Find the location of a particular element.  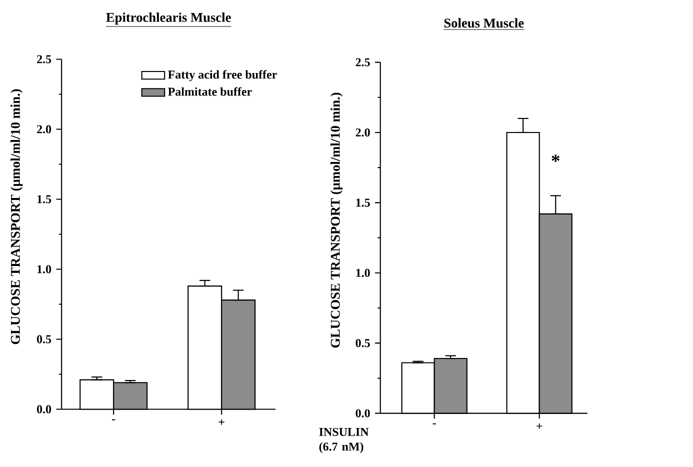

legend-label: Palmitate buffer is located at coordinates (210, 91).